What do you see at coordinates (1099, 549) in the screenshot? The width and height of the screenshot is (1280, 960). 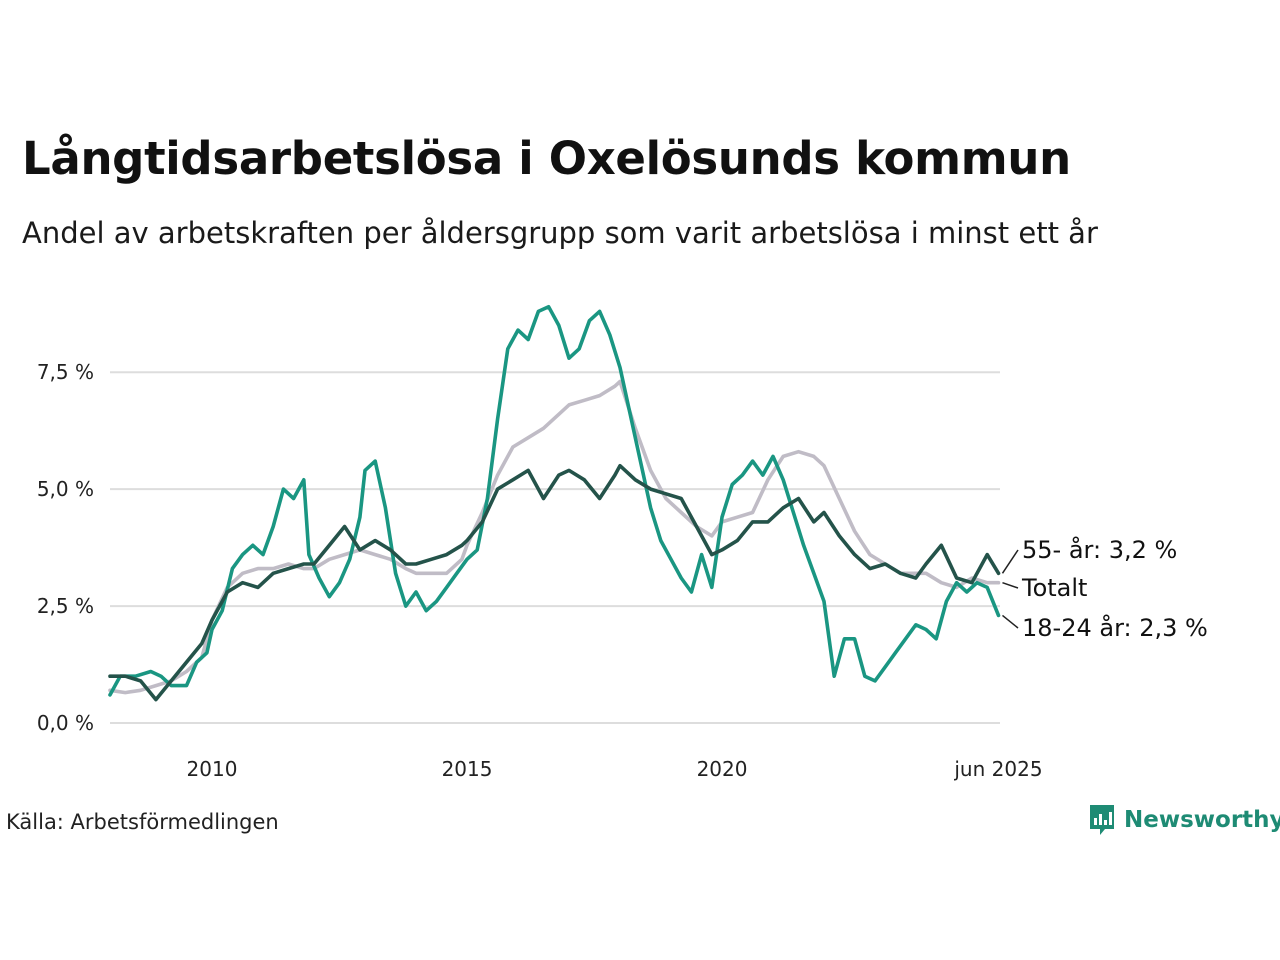 I see `end-label-age55: 55- år: 3,2 %` at bounding box center [1099, 549].